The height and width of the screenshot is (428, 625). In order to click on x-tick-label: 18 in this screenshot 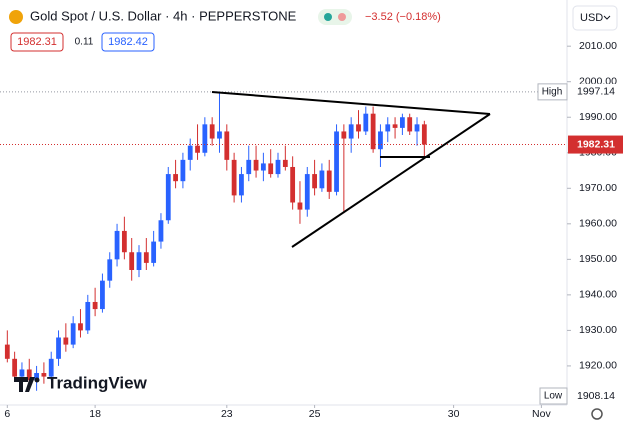, I will do `click(95, 414)`.